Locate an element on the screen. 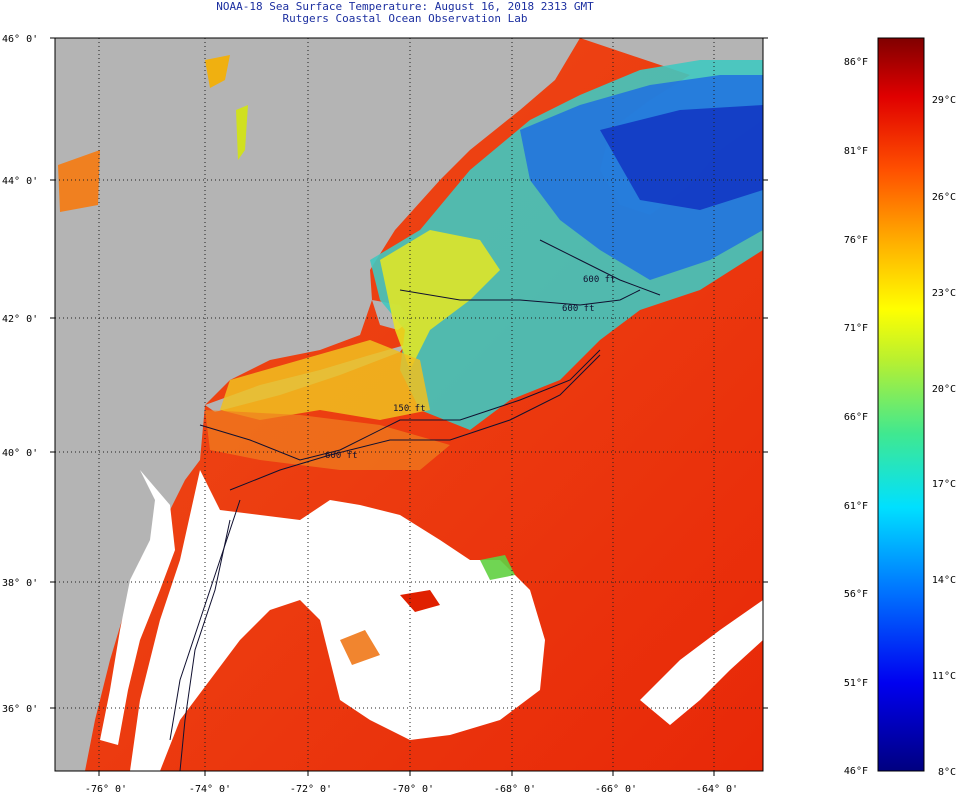 This screenshot has width=960, height=801. shelf-yellow is located at coordinates (325, 380).